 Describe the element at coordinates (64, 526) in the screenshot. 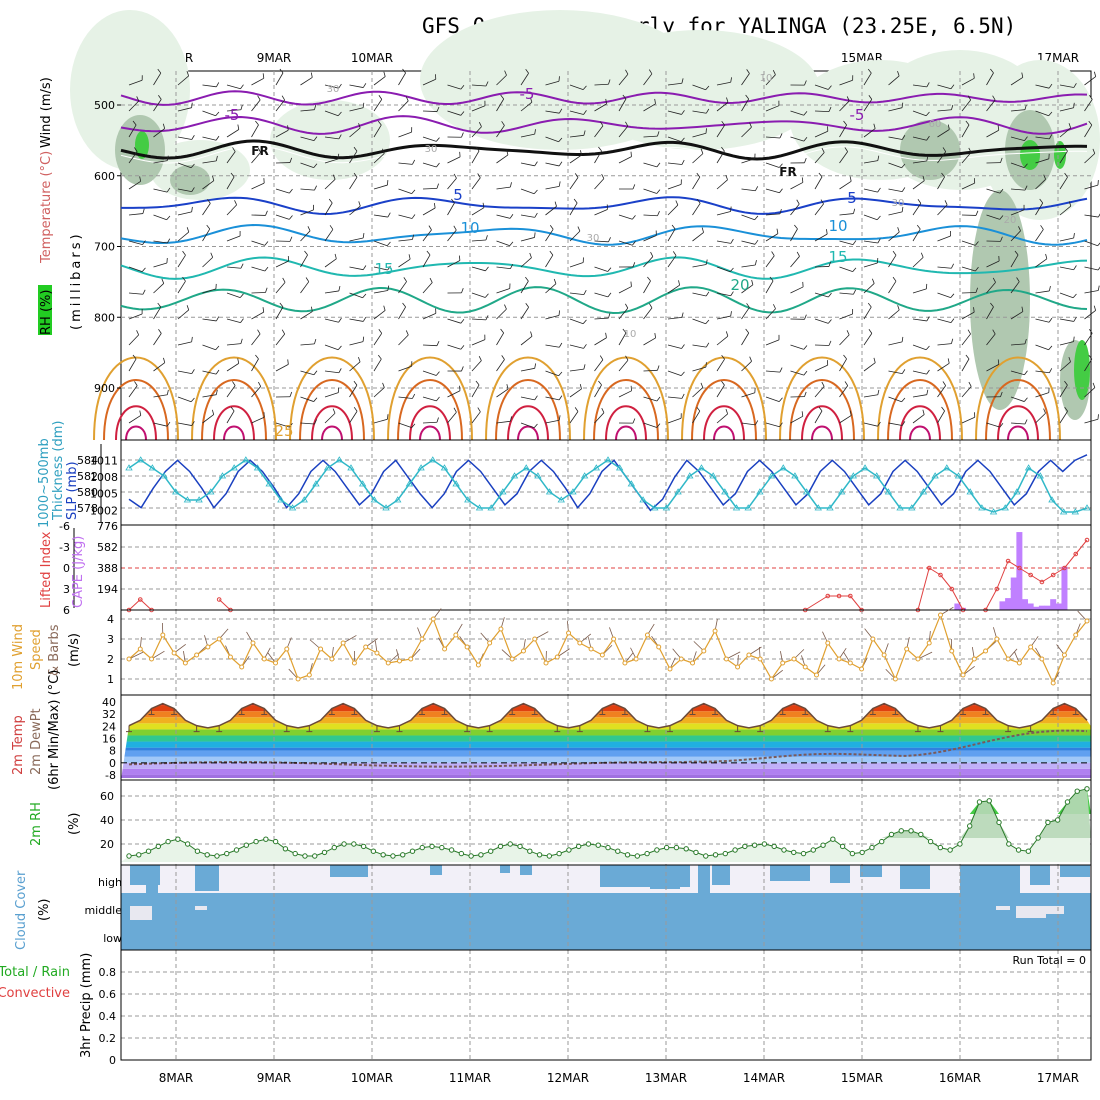

I see `li-tick-label: -6` at that location.